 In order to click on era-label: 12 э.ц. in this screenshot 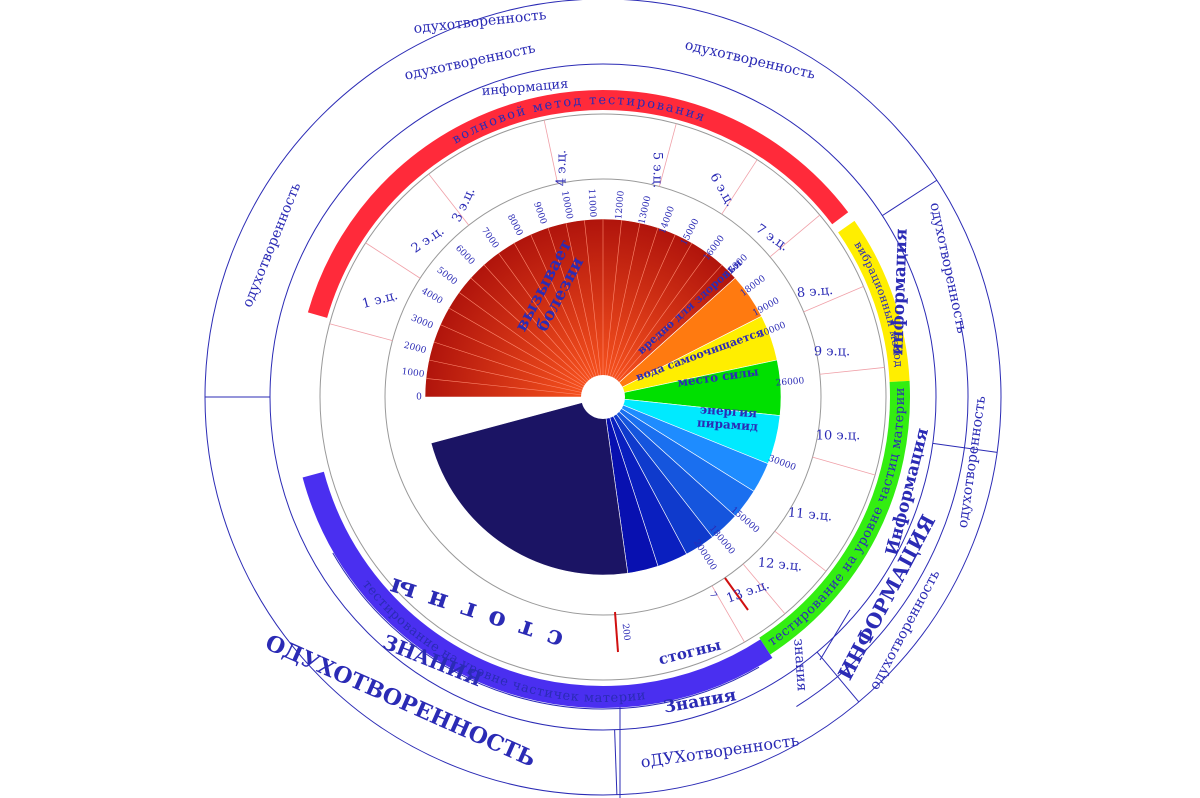, I will do `click(780, 565)`.